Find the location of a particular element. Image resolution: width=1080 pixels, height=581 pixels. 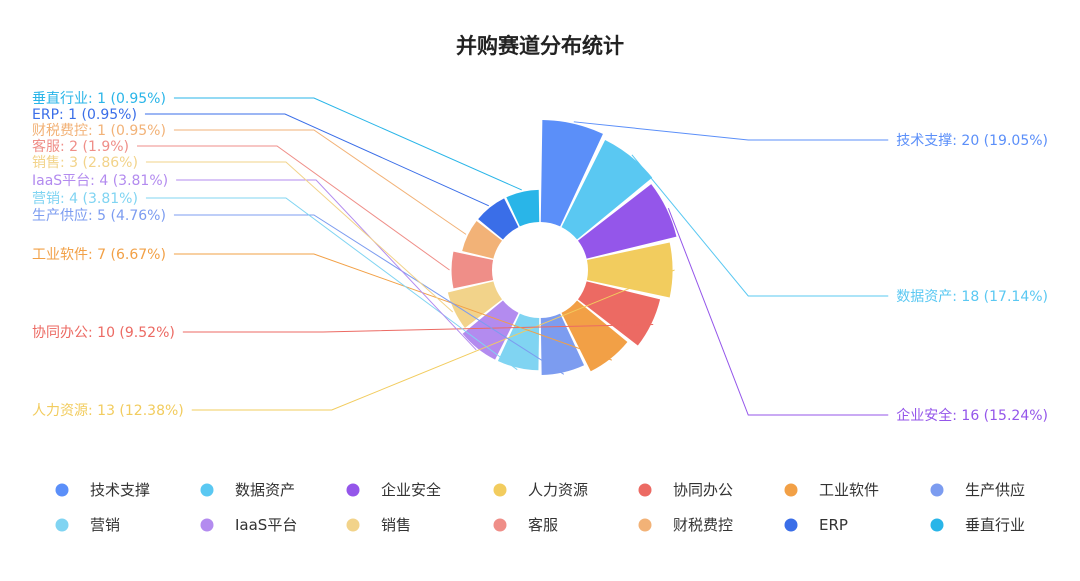

legend-label: 财税费控 is located at coordinates (703, 525).